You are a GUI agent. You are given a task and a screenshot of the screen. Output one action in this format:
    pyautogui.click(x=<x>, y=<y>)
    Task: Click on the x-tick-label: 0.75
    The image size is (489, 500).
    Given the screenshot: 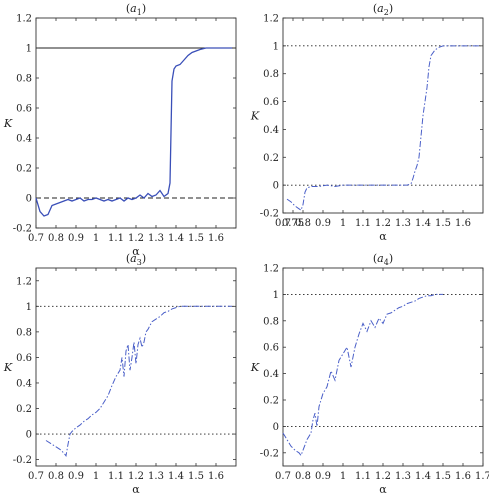 What is the action you would take?
    pyautogui.click(x=293, y=223)
    